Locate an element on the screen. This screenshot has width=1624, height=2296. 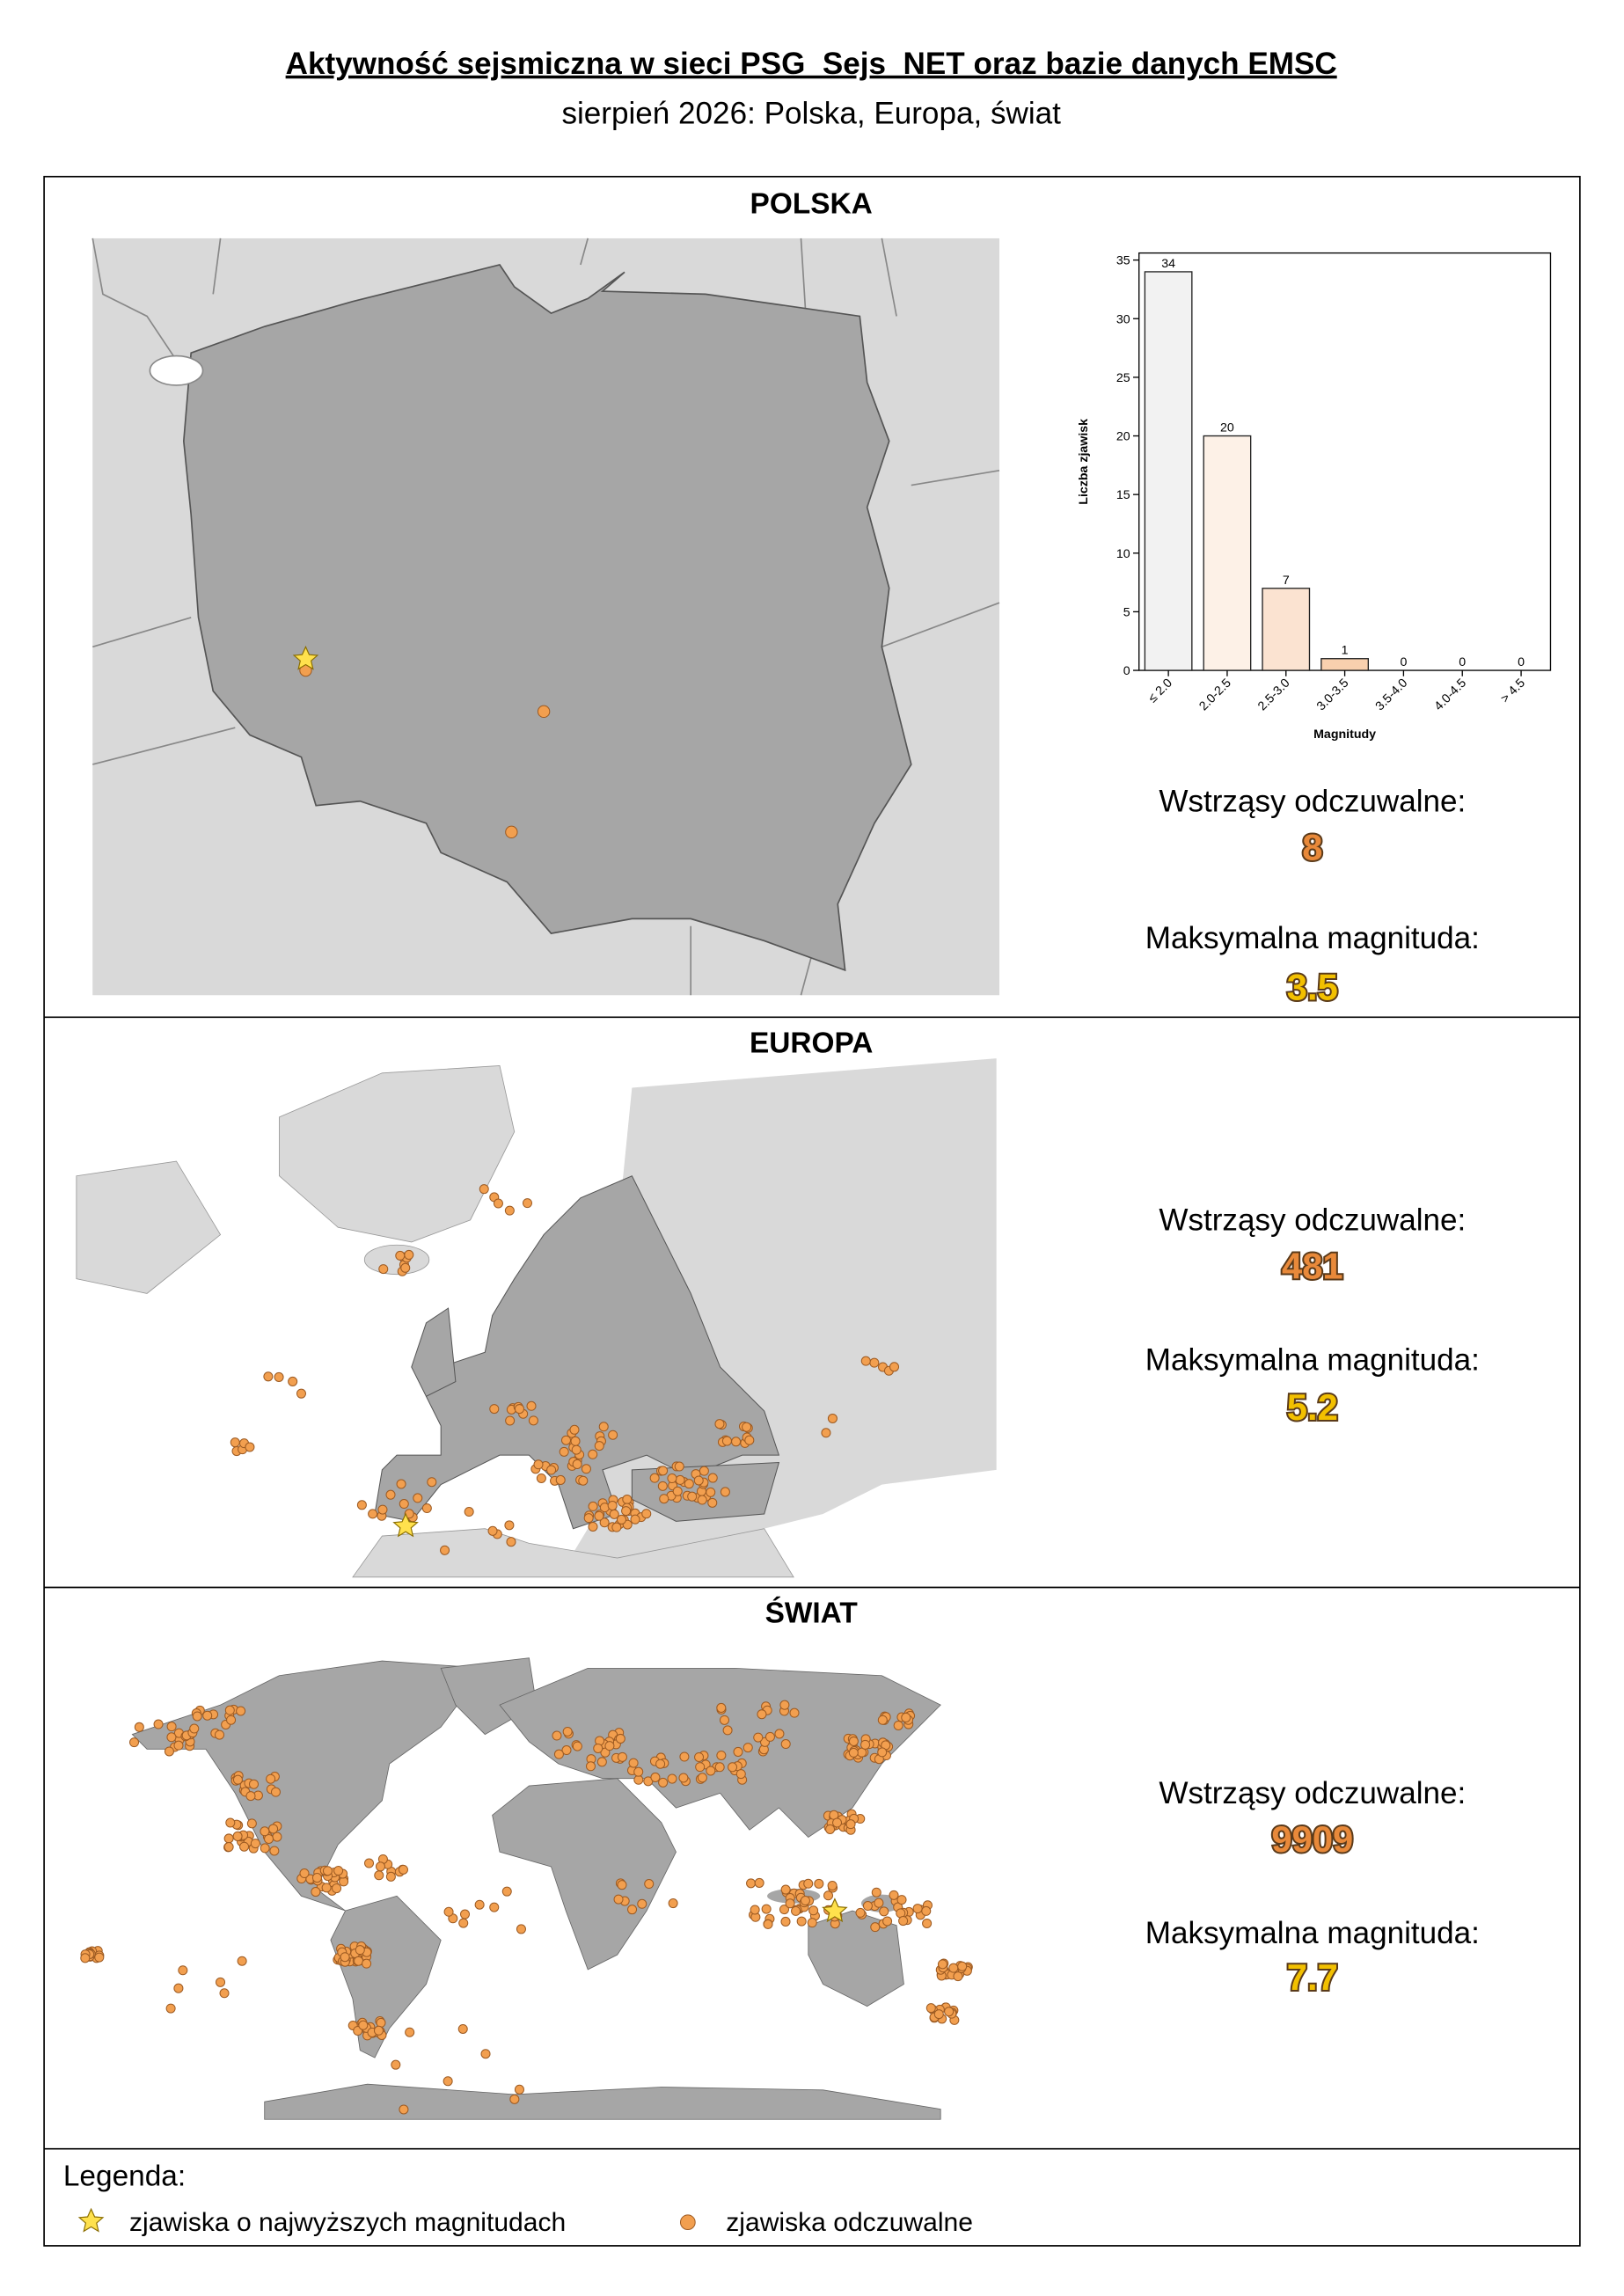
felt-value: 8 is located at coordinates (1312, 847).